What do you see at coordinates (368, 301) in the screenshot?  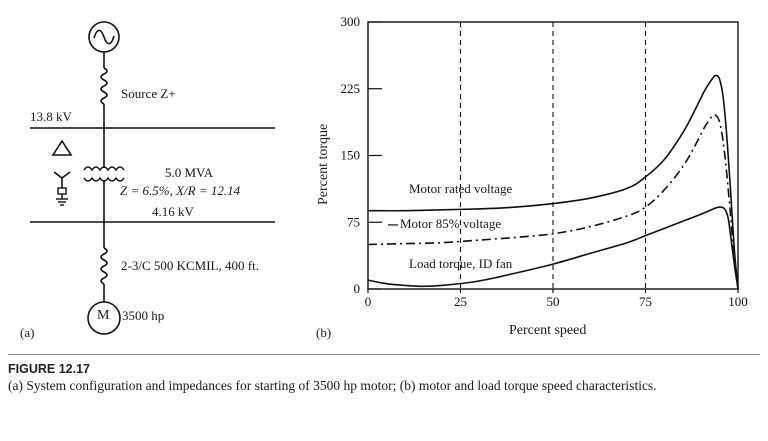 I see `x-tick-label: 0` at bounding box center [368, 301].